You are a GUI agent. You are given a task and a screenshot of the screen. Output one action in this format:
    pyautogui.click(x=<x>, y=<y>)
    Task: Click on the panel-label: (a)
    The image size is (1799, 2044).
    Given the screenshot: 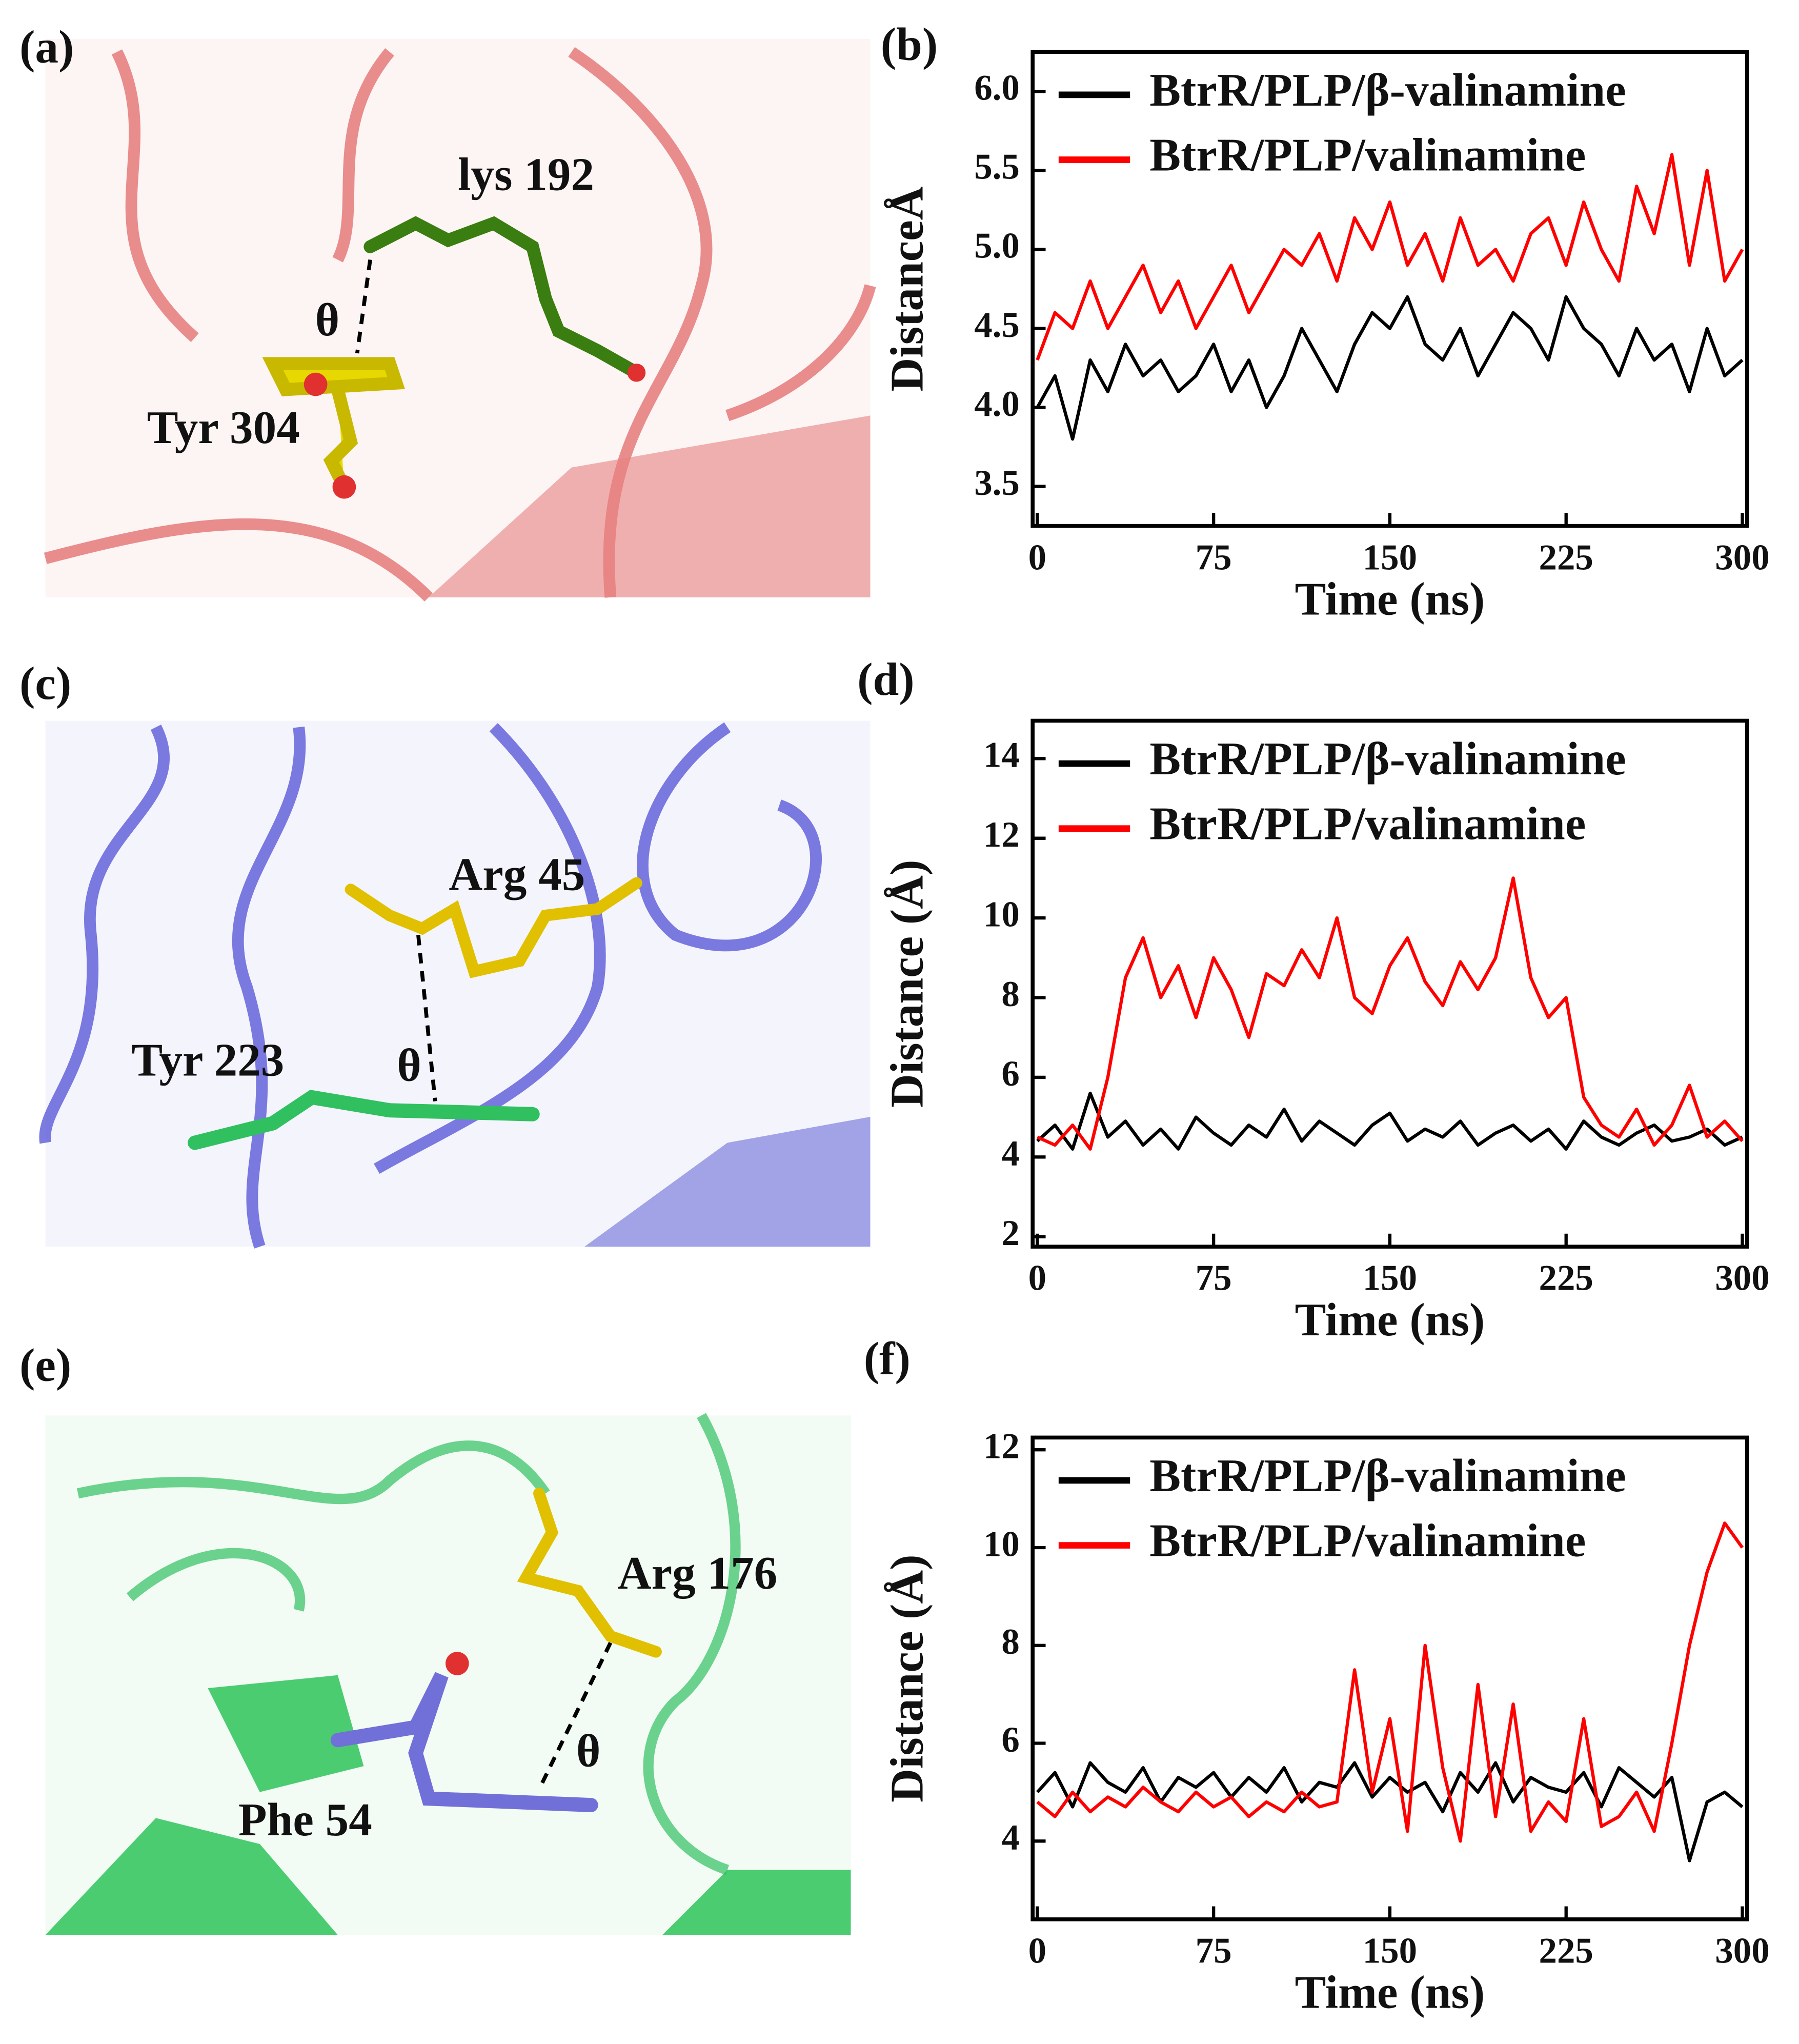 What is the action you would take?
    pyautogui.click(x=46, y=47)
    